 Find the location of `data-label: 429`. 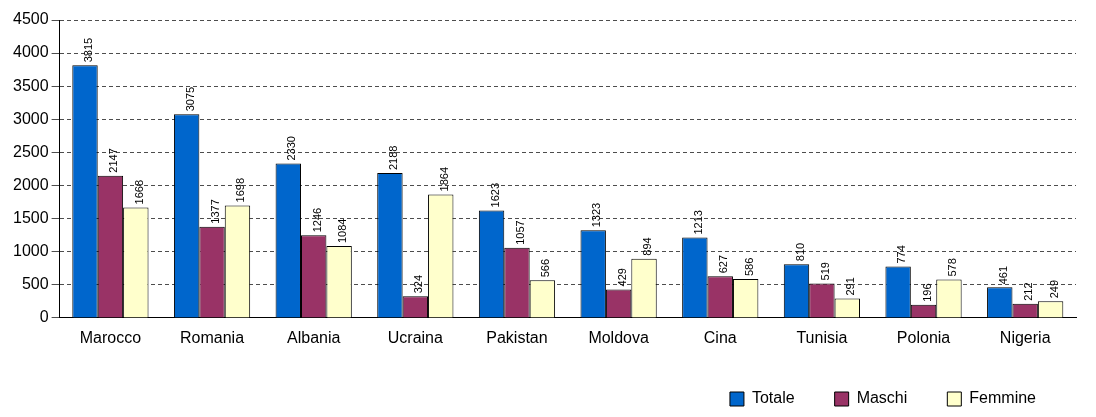

data-label: 429 is located at coordinates (621, 277).